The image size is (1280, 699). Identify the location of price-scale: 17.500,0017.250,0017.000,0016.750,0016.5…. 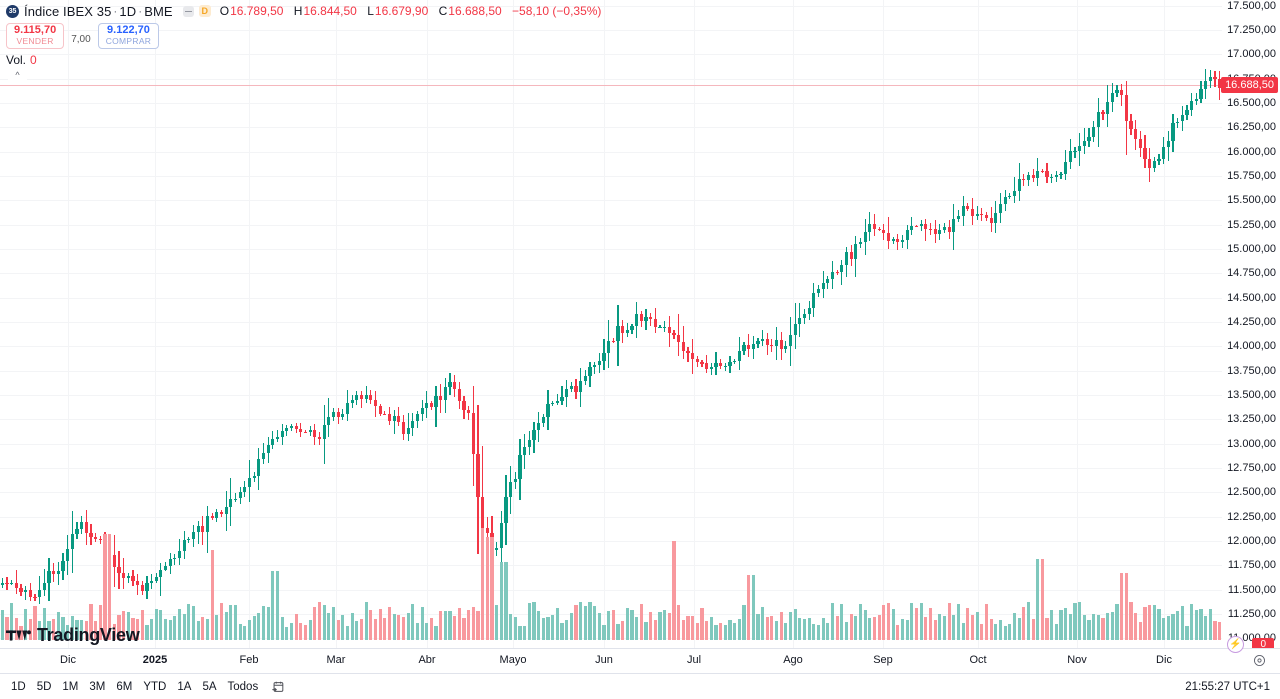
(1250, 325).